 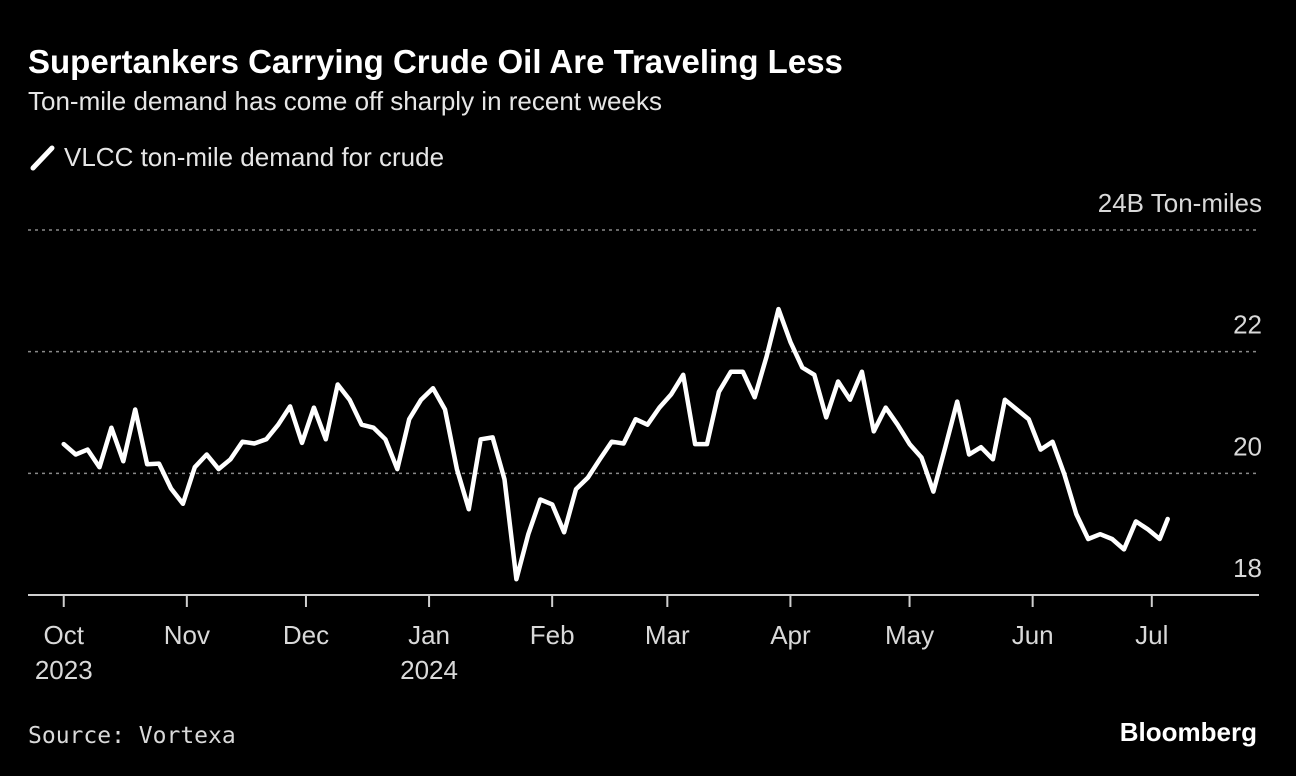 I want to click on source: Source: Vortexa, so click(x=132, y=736).